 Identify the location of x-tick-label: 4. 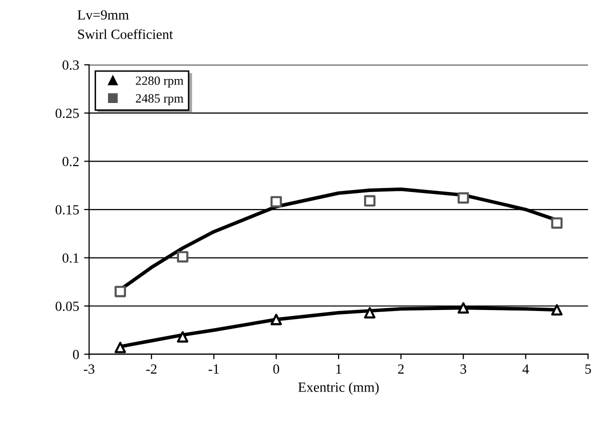
(525, 369).